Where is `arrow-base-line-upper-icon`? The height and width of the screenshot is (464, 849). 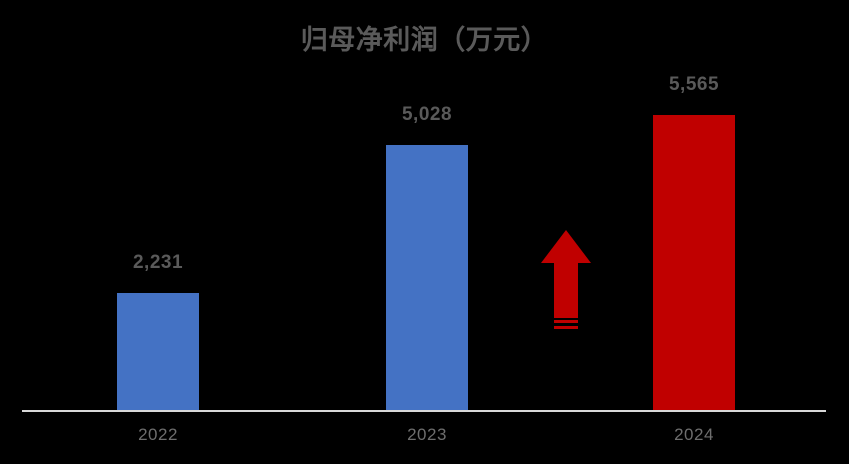
arrow-base-line-upper-icon is located at coordinates (566, 321).